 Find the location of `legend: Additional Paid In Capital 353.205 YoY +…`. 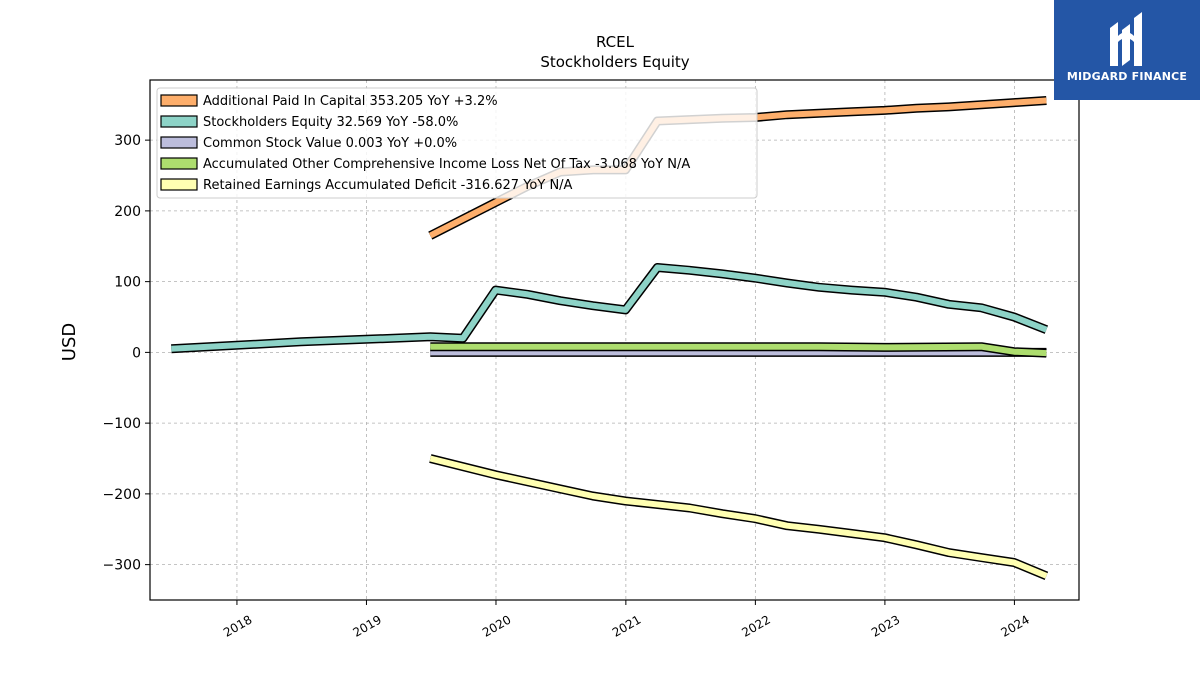

legend: Additional Paid In Capital 353.205 YoY +… is located at coordinates (457, 143).